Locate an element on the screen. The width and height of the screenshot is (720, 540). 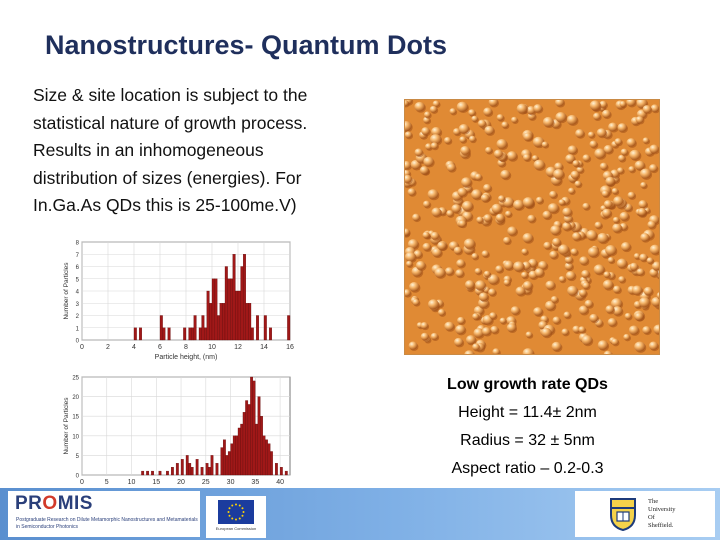
y-tick-label: 7 is located at coordinates (78, 256).